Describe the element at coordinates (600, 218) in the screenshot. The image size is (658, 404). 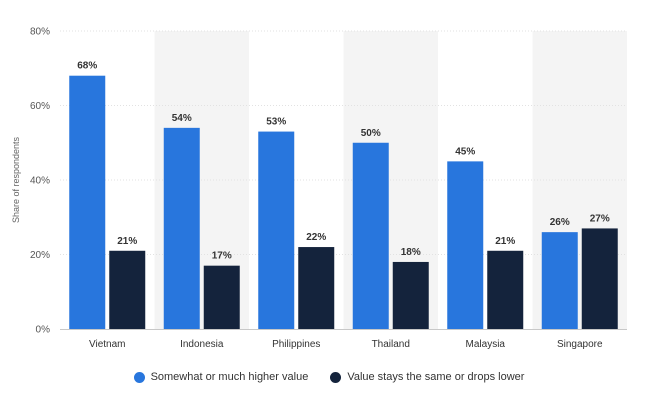
I see `data-label: 27%` at that location.